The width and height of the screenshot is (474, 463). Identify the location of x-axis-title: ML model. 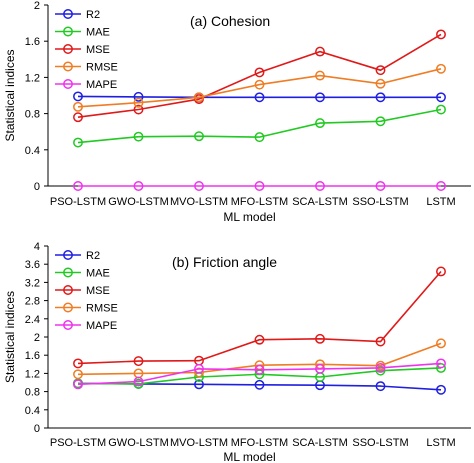
(249, 217).